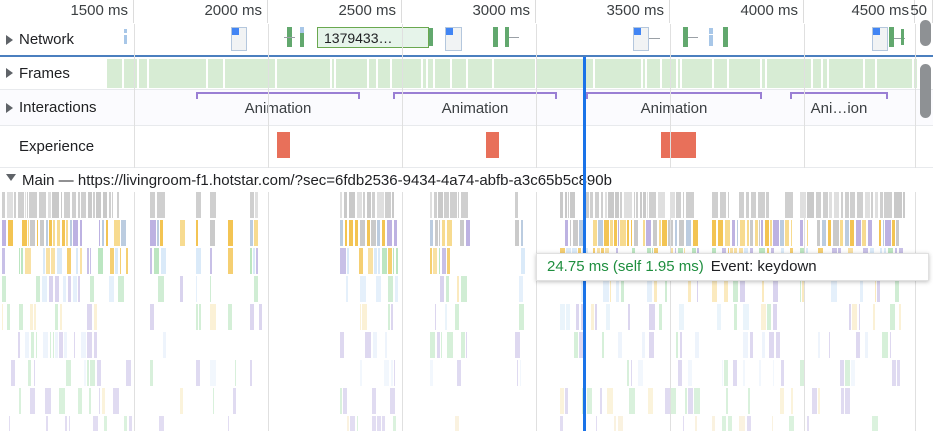 The image size is (933, 431). What do you see at coordinates (839, 108) in the screenshot?
I see `interaction-animation: Ani…ion` at bounding box center [839, 108].